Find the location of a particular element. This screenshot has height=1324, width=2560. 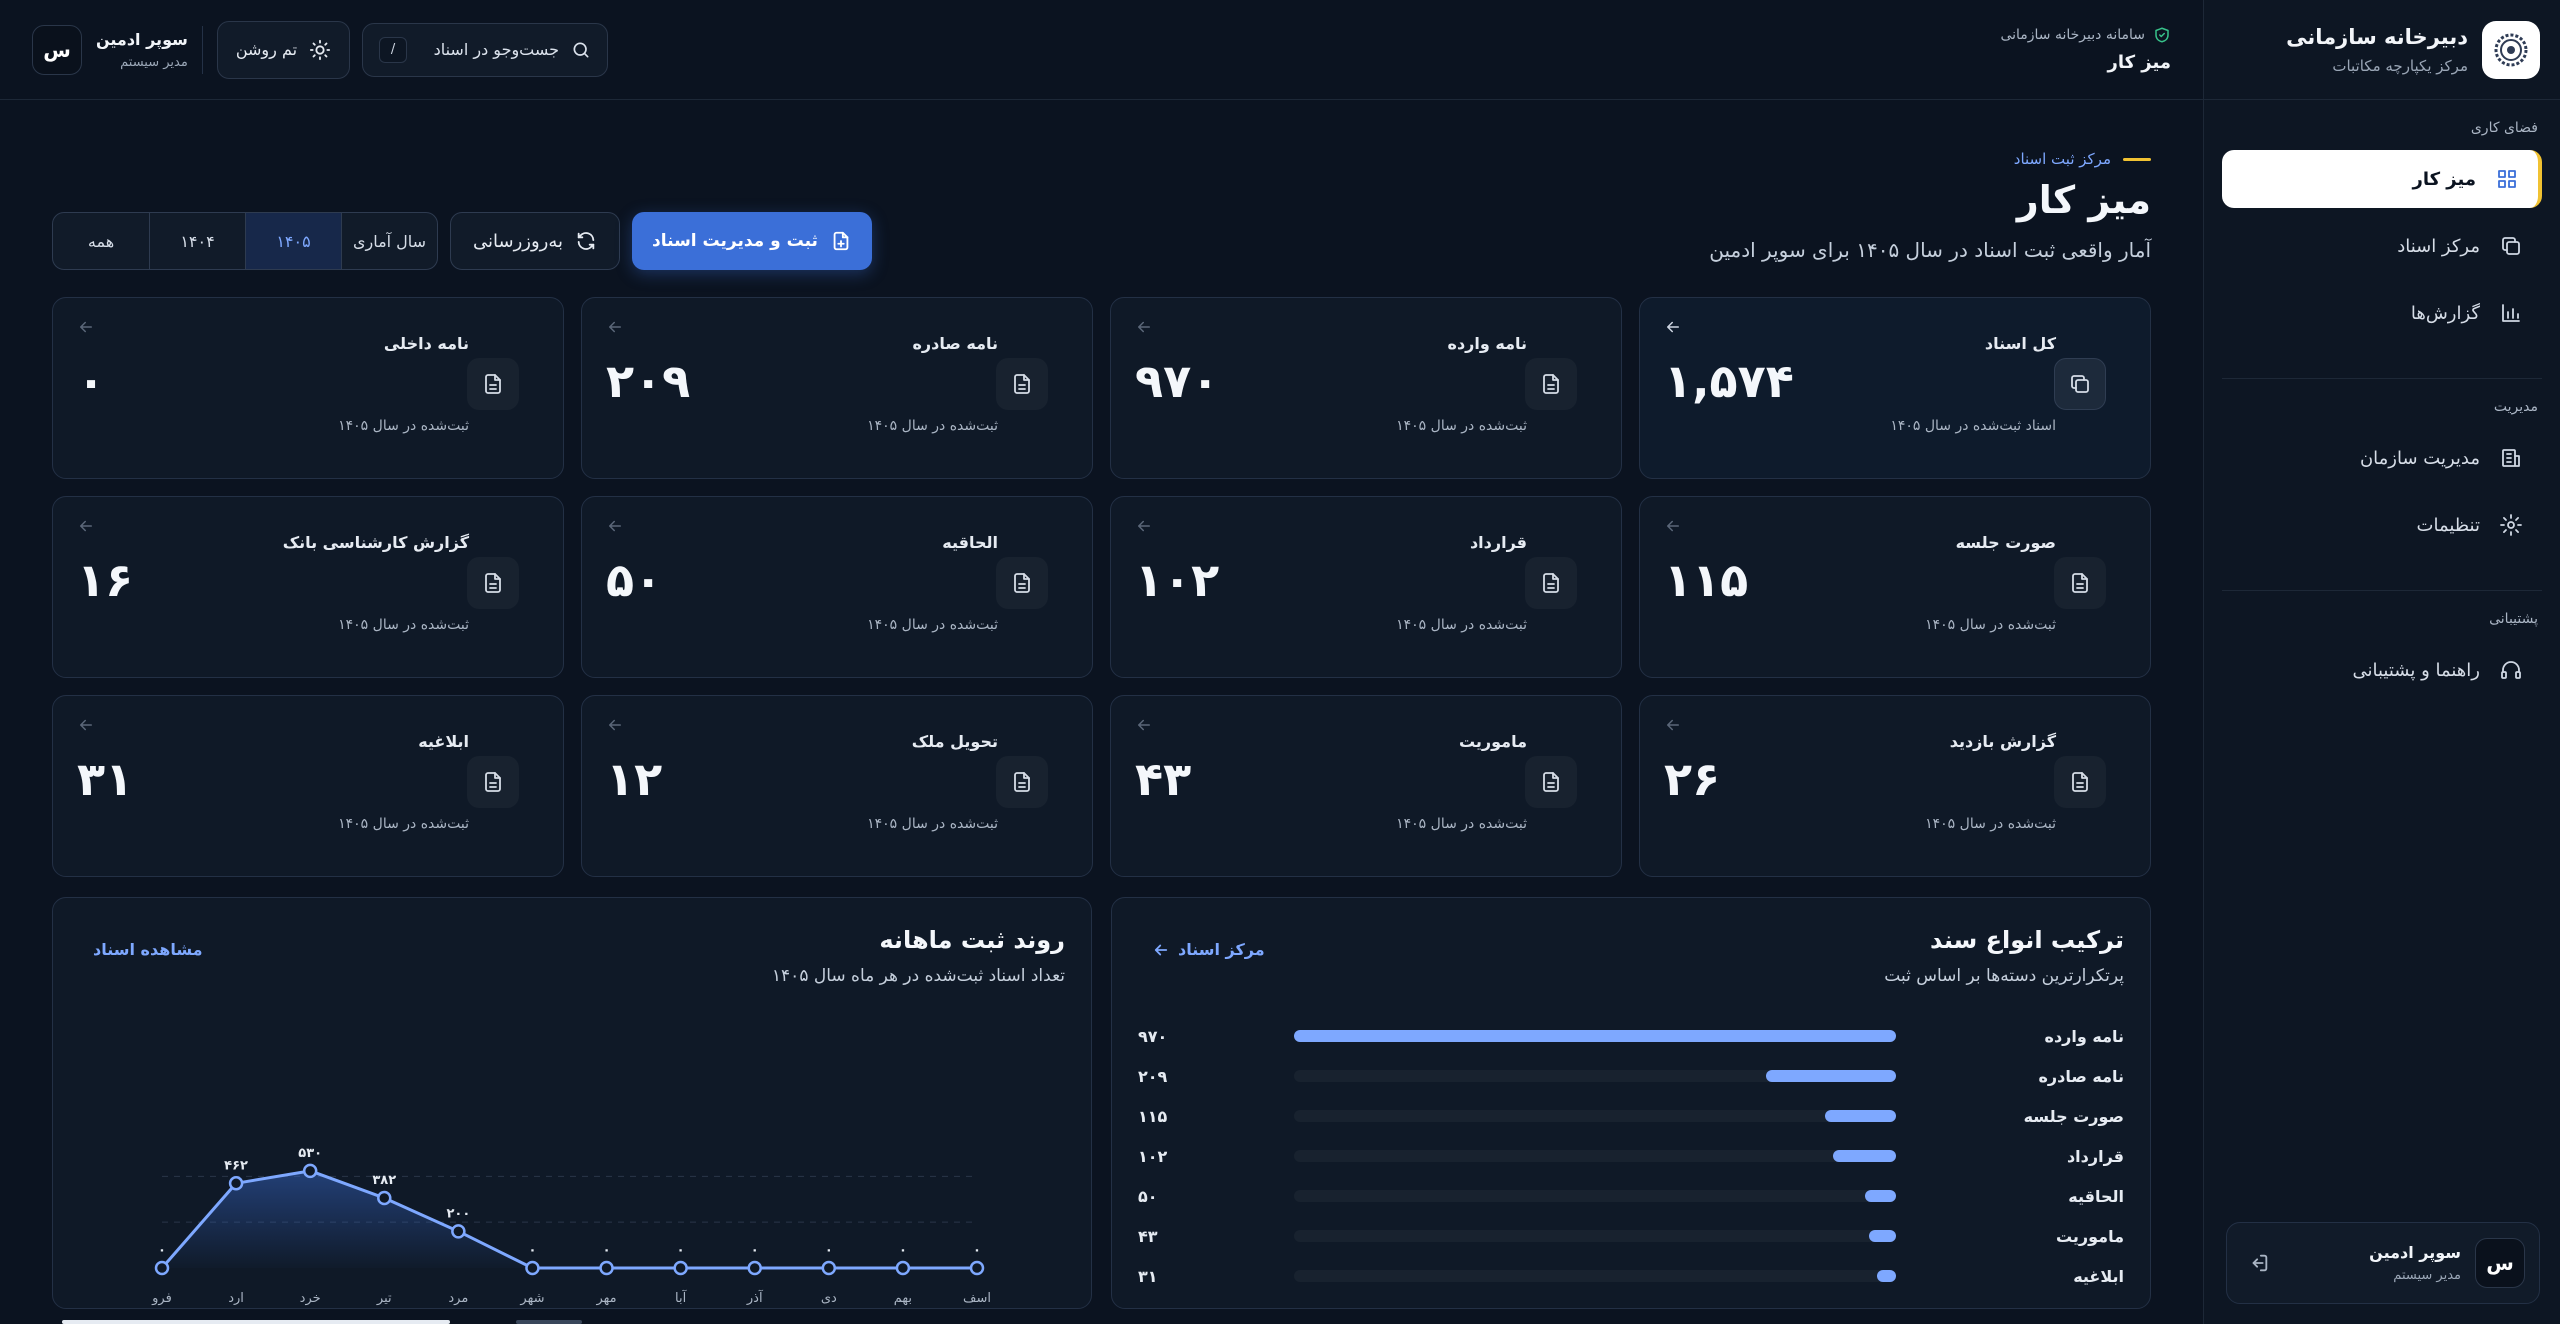

refresh-button: به‌روزرسانی is located at coordinates (535, 241).